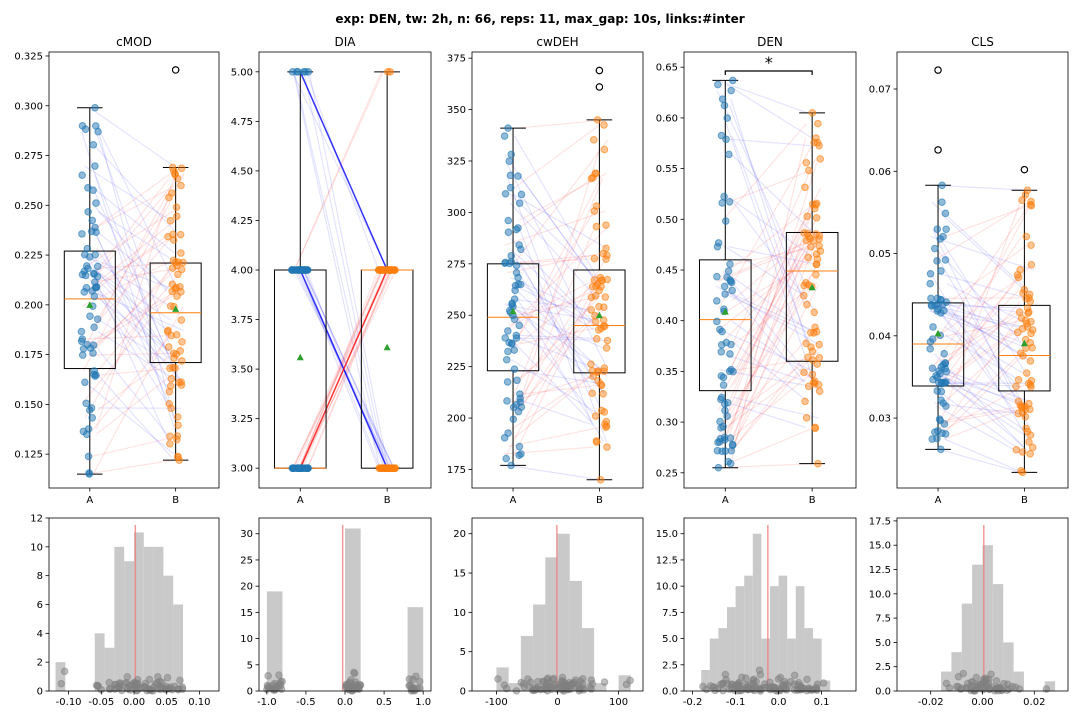  What do you see at coordinates (28, 106) in the screenshot?
I see `y-tick-label: 0.300` at bounding box center [28, 106].